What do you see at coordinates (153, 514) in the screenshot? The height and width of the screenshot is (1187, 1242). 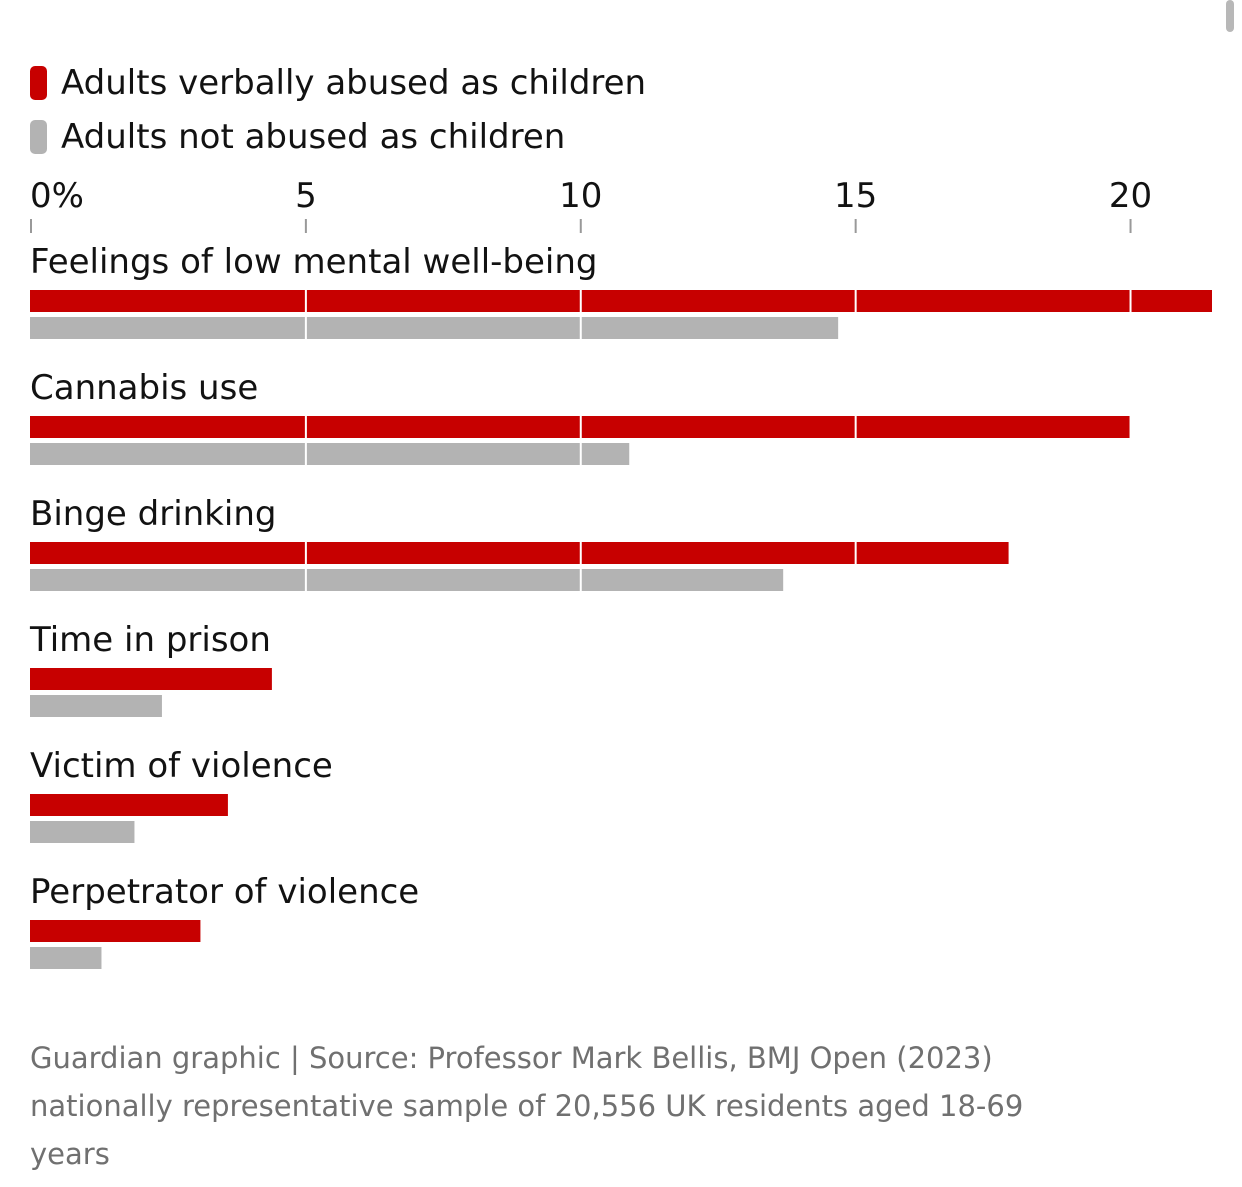 I see `category-label-2: Binge drinking` at bounding box center [153, 514].